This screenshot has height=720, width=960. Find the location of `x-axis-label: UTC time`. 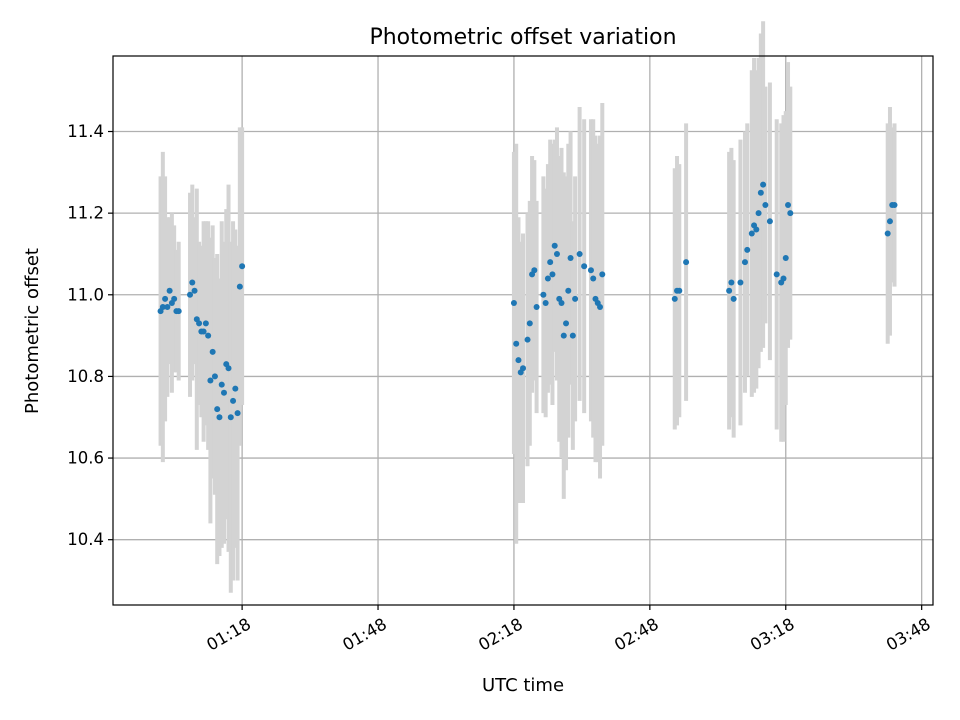

x-axis-label: UTC time is located at coordinates (523, 685).